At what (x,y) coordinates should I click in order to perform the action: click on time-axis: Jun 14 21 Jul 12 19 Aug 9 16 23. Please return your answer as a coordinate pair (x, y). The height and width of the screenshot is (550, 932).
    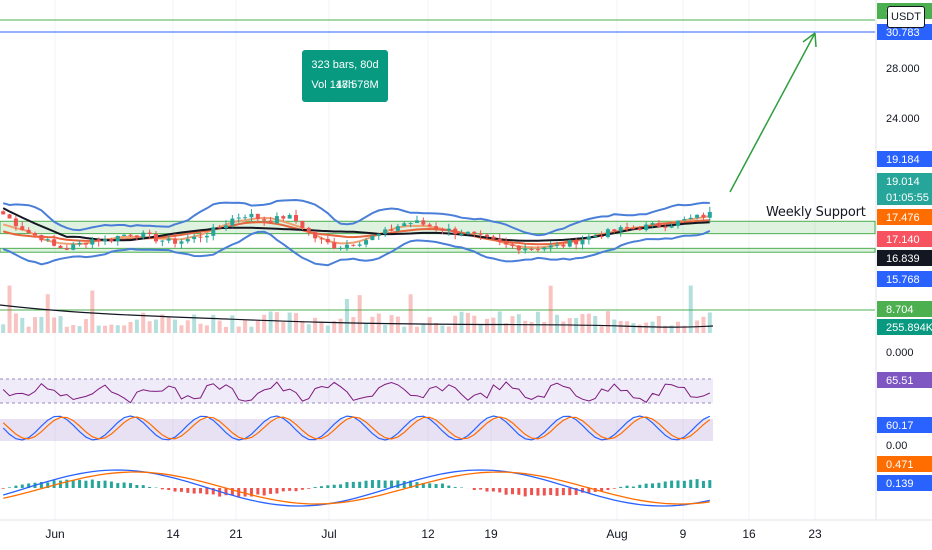
    Looking at the image, I should click on (466, 530).